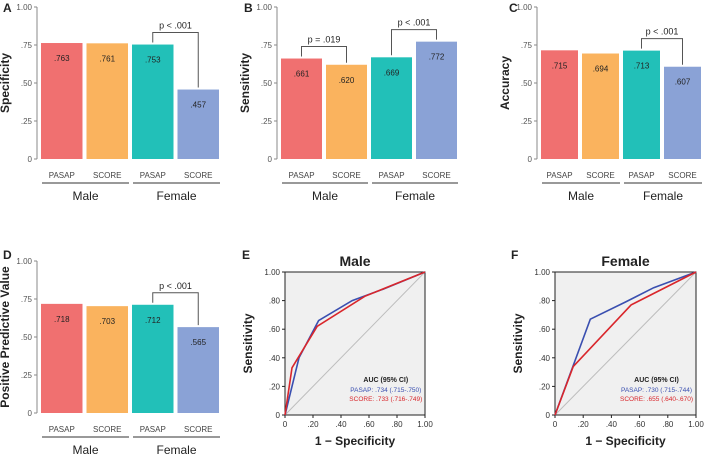 This screenshot has height=458, width=708. What do you see at coordinates (107, 321) in the screenshot?
I see `bar-value-label: .703` at bounding box center [107, 321].